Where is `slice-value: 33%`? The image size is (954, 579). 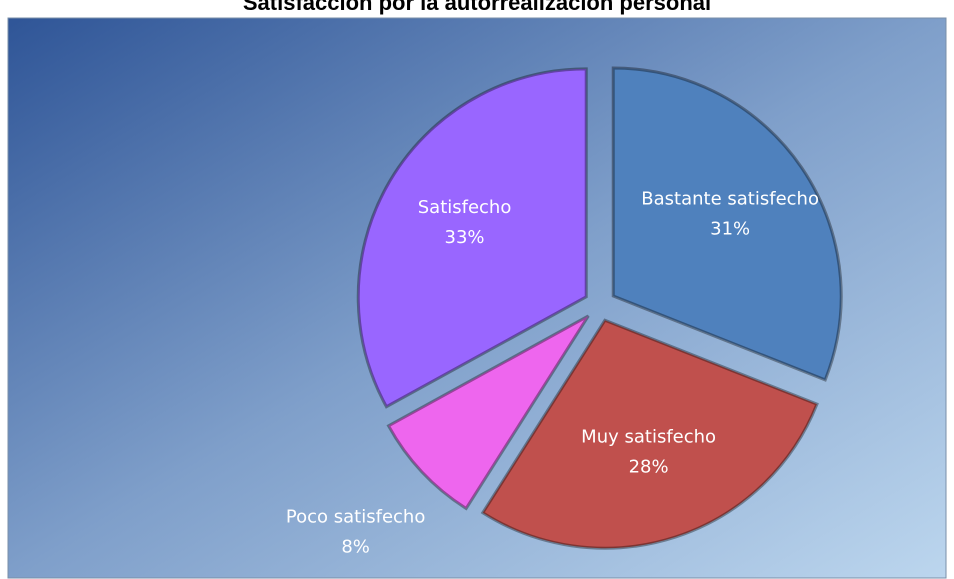
slice-value: 33% is located at coordinates (465, 237).